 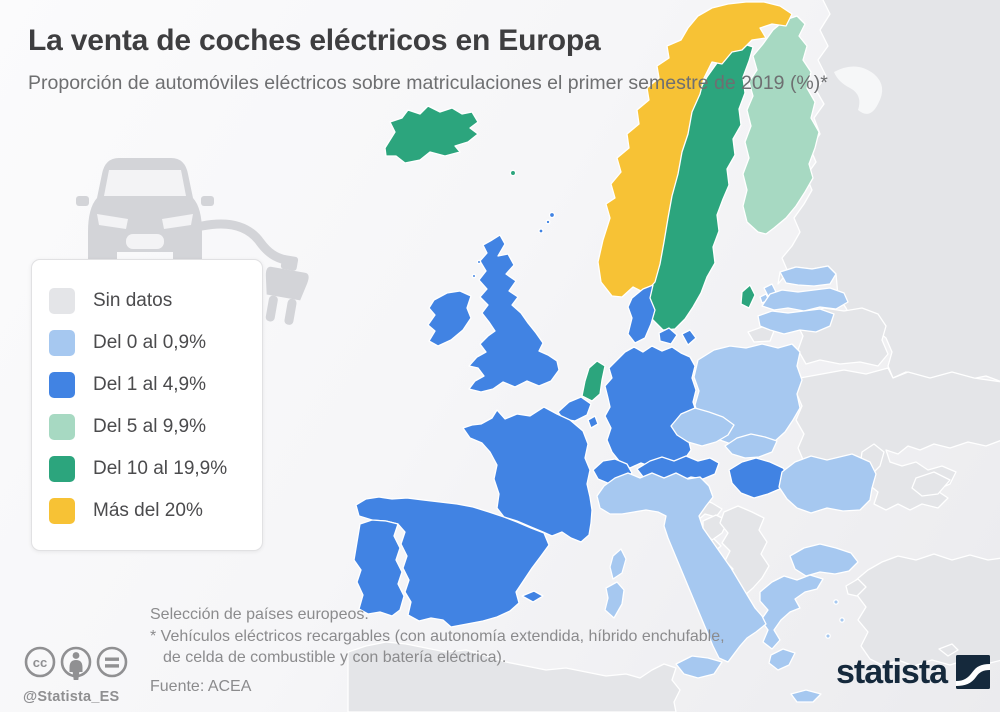 I want to click on page-title: La venta de coches eléctricos en Europa, so click(x=314, y=40).